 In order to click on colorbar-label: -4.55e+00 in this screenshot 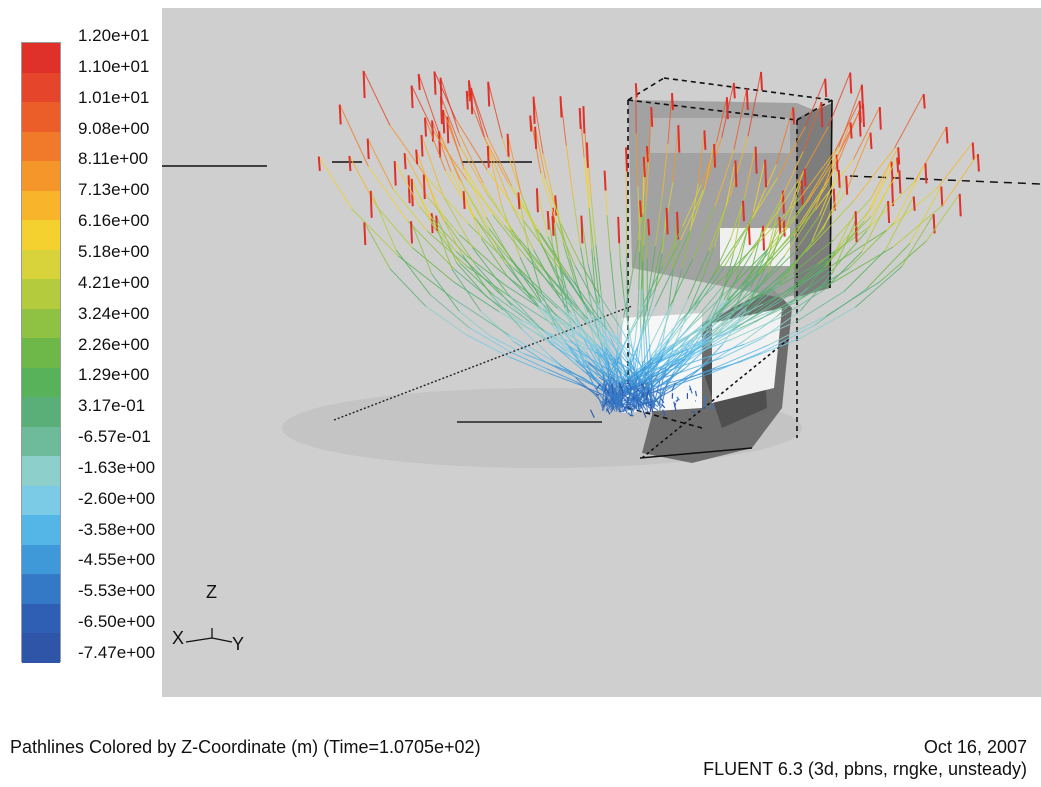, I will do `click(117, 560)`.